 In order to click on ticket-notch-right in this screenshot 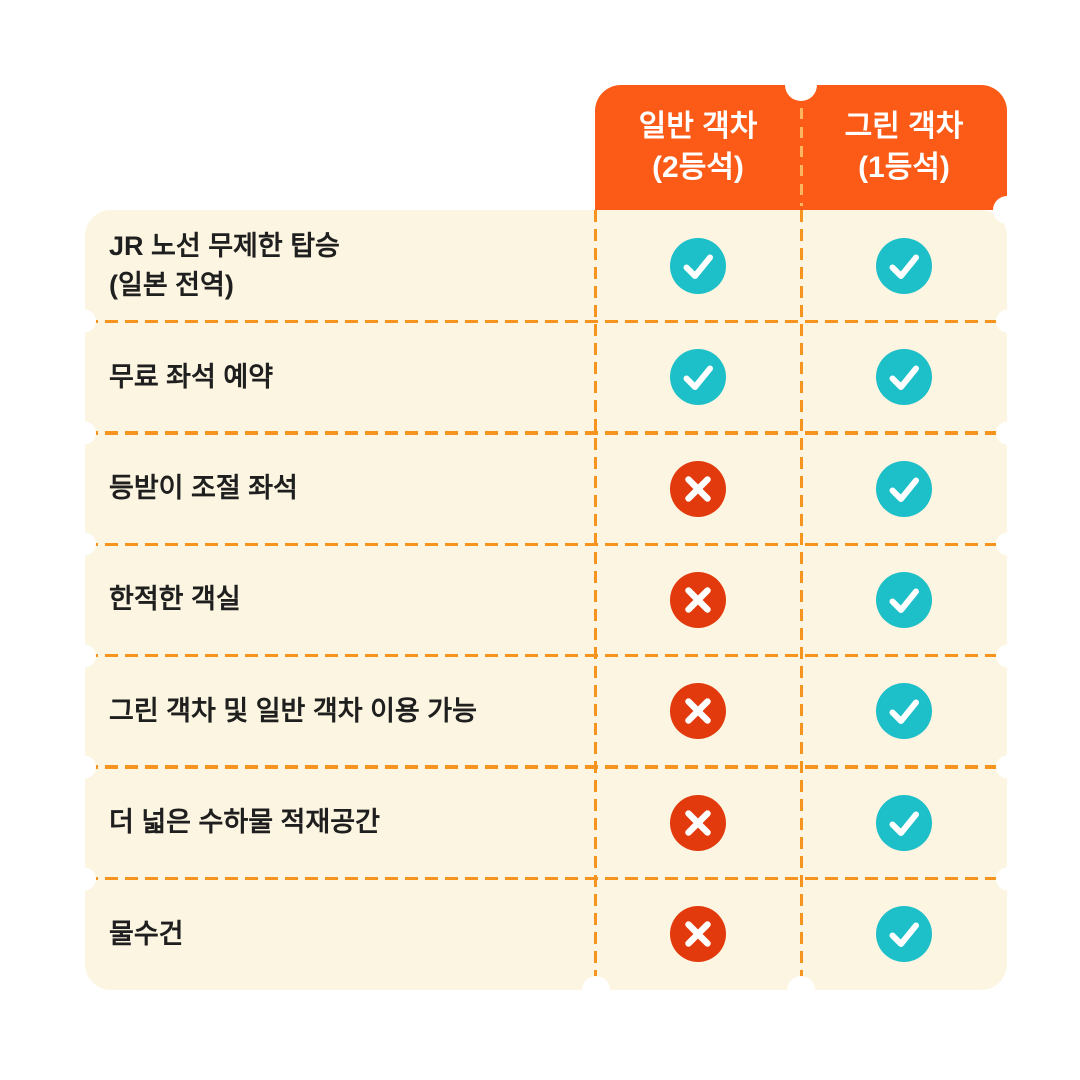, I will do `click(1007, 210)`.